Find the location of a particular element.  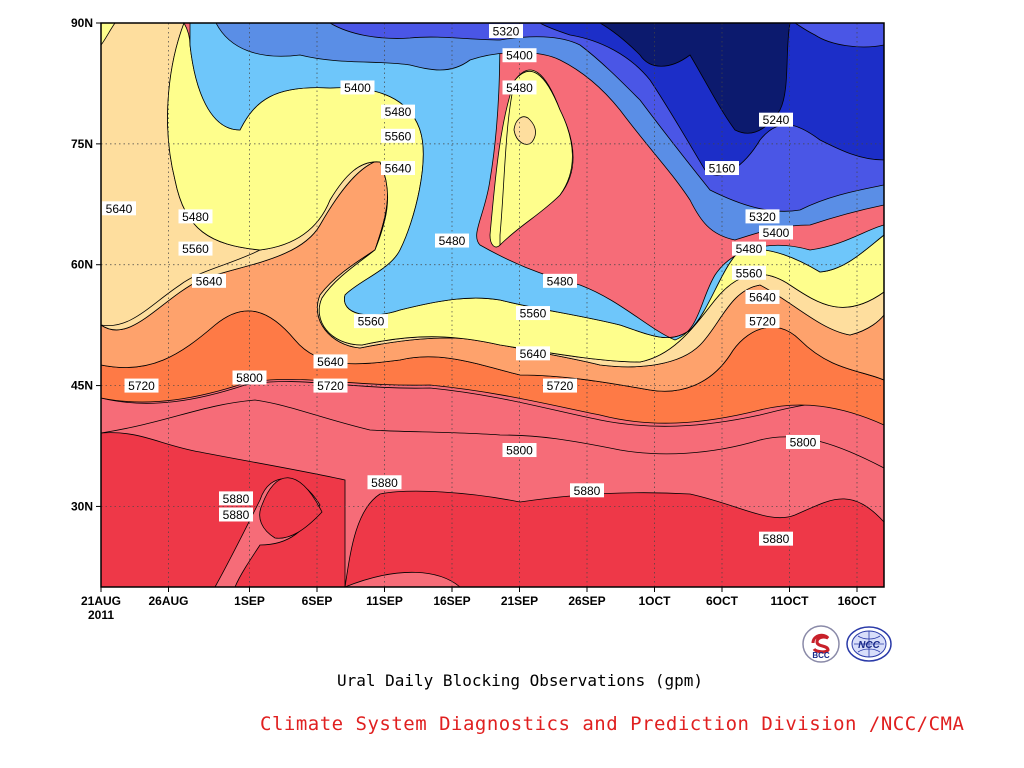

contour-label-text: 5240 is located at coordinates (776, 120).